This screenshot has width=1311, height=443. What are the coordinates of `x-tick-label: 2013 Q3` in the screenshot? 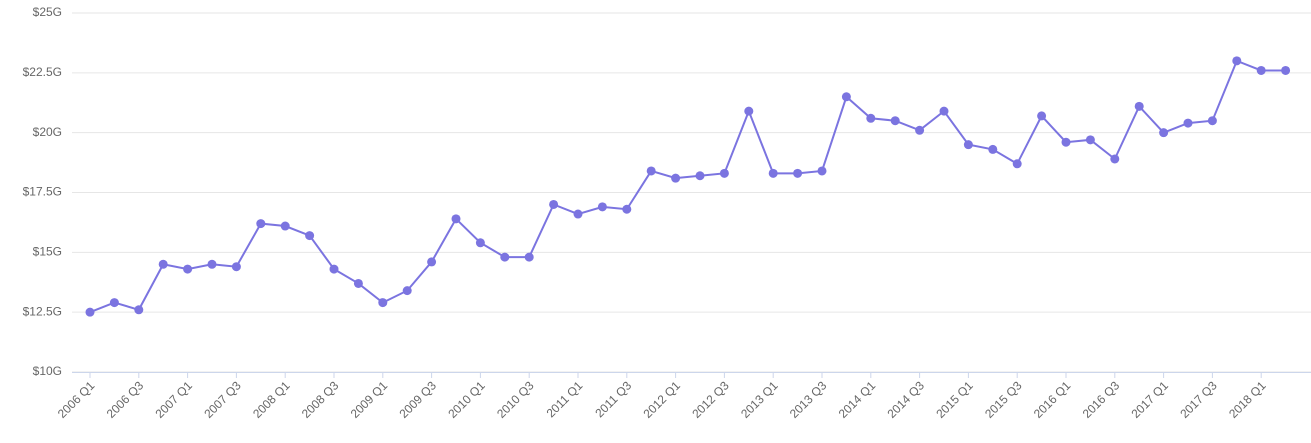 It's located at (808, 399).